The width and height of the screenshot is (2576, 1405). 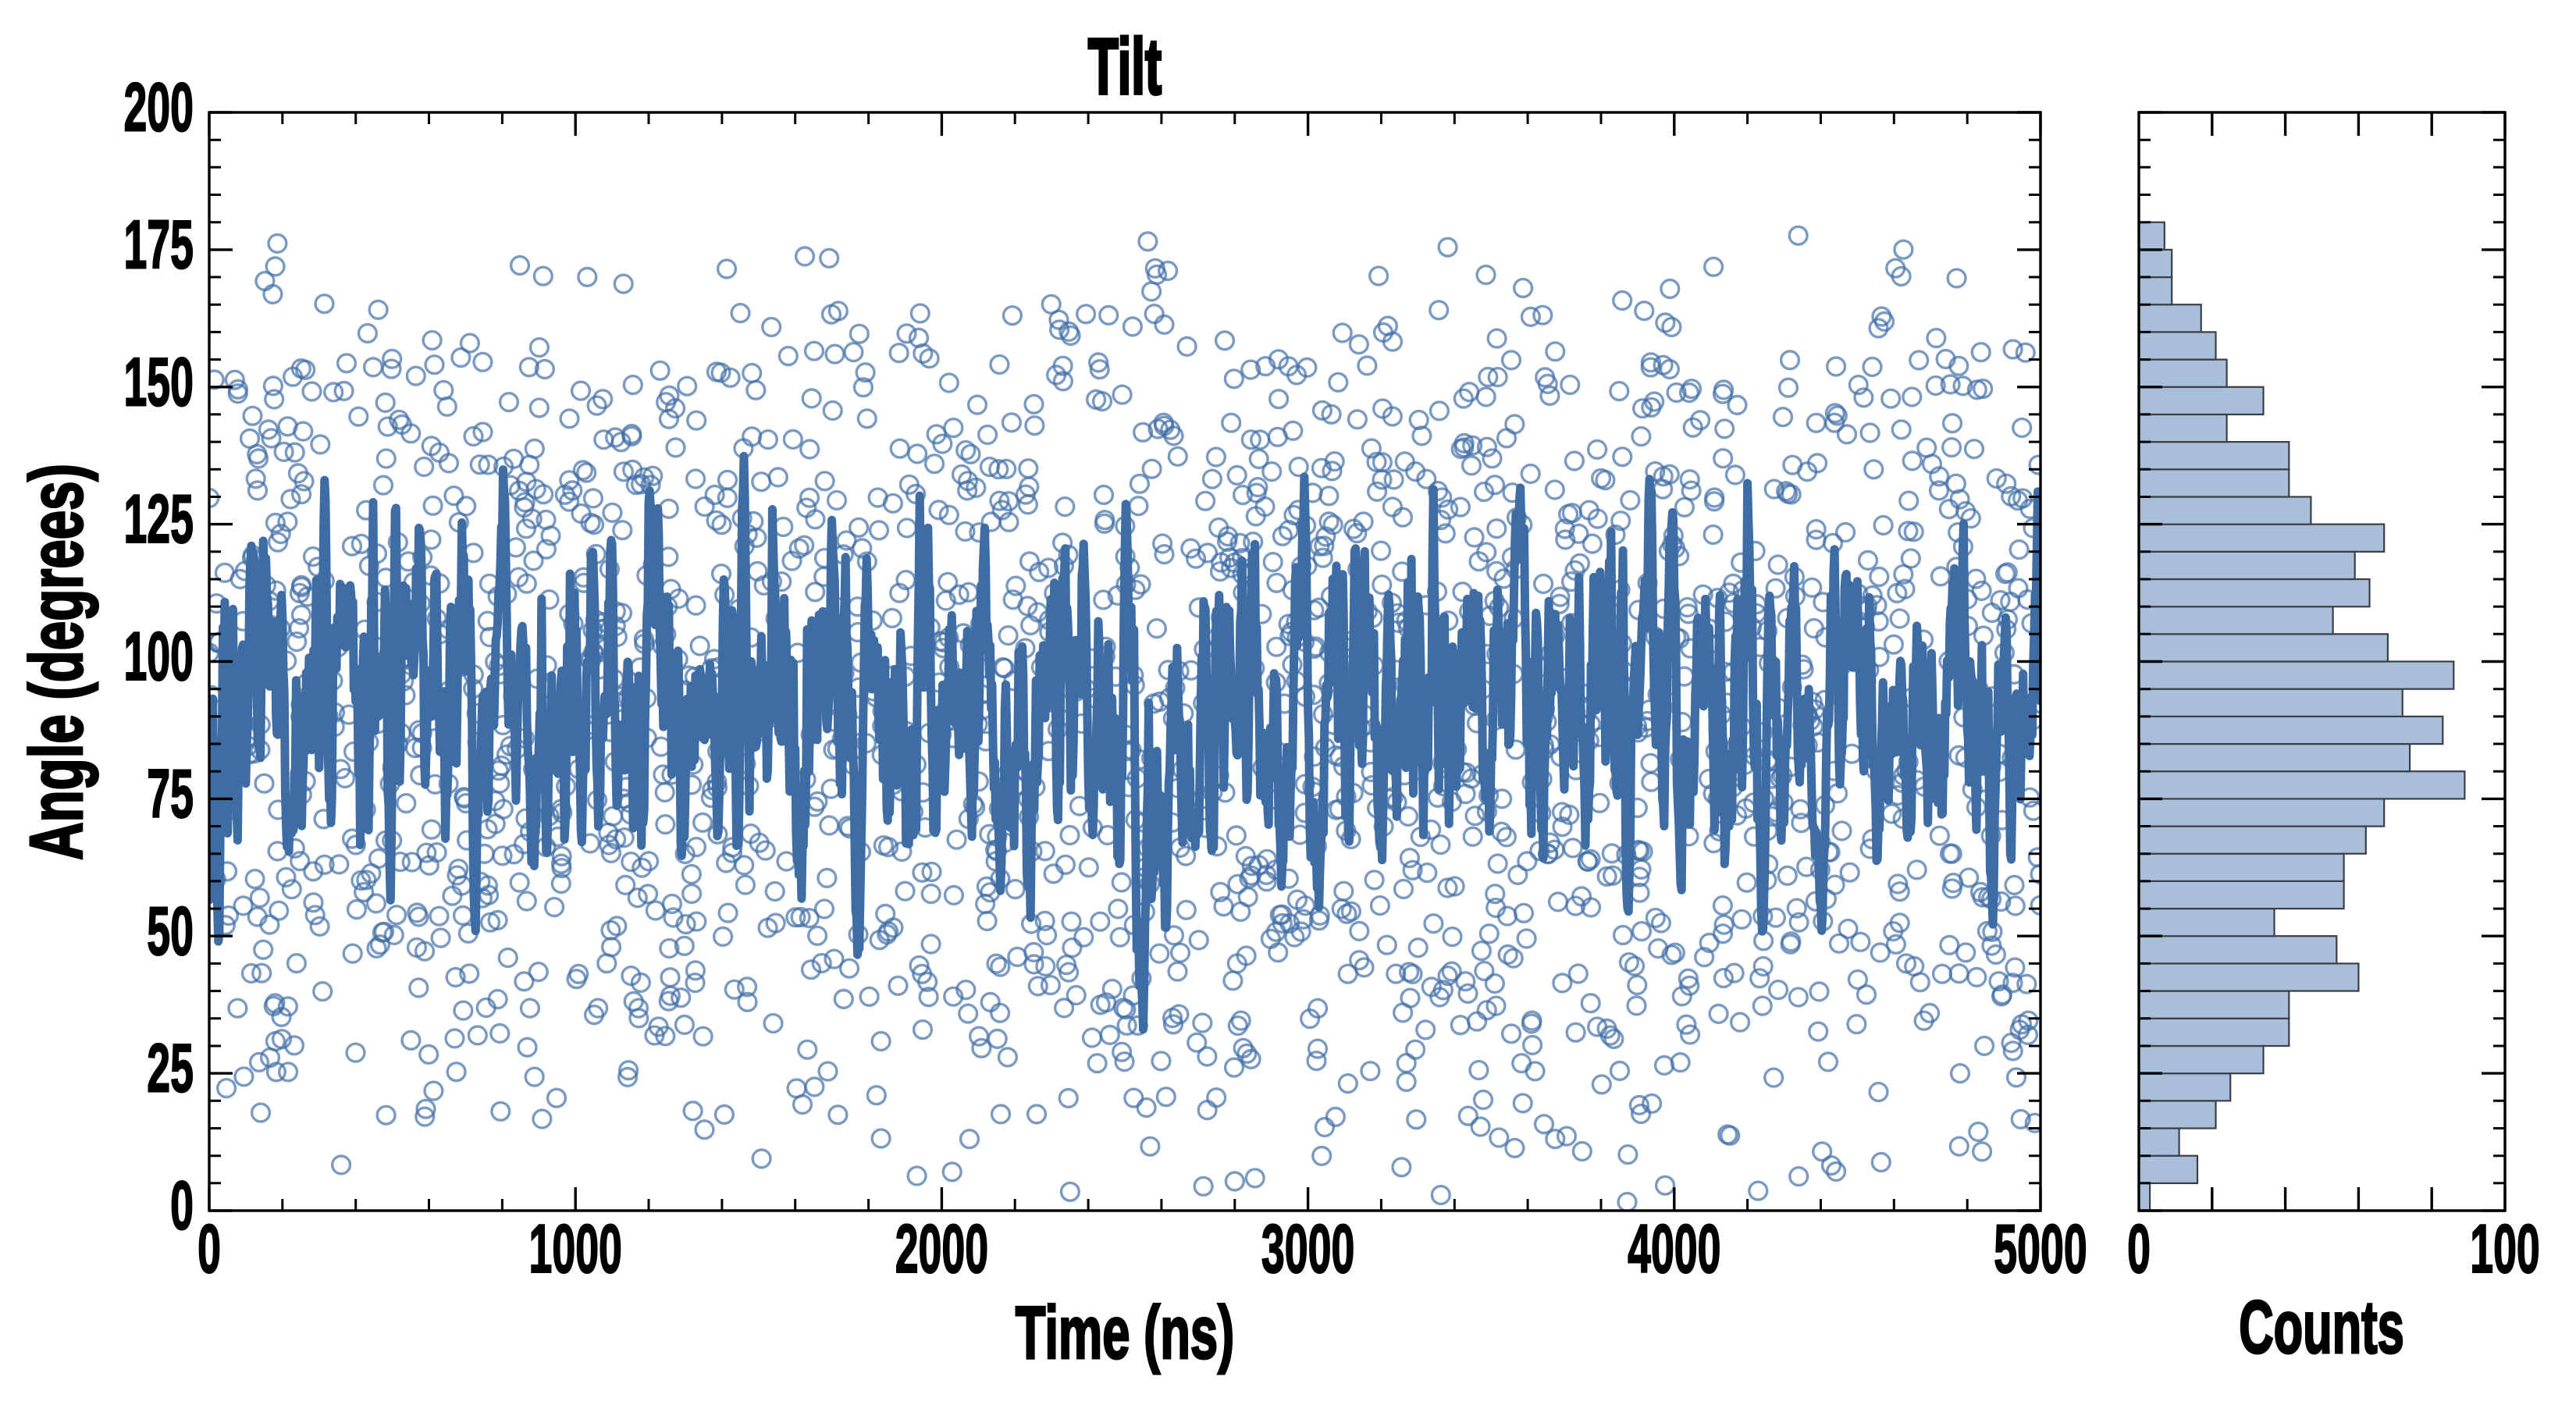 I want to click on svg-text: Counts, so click(x=2321, y=1327).